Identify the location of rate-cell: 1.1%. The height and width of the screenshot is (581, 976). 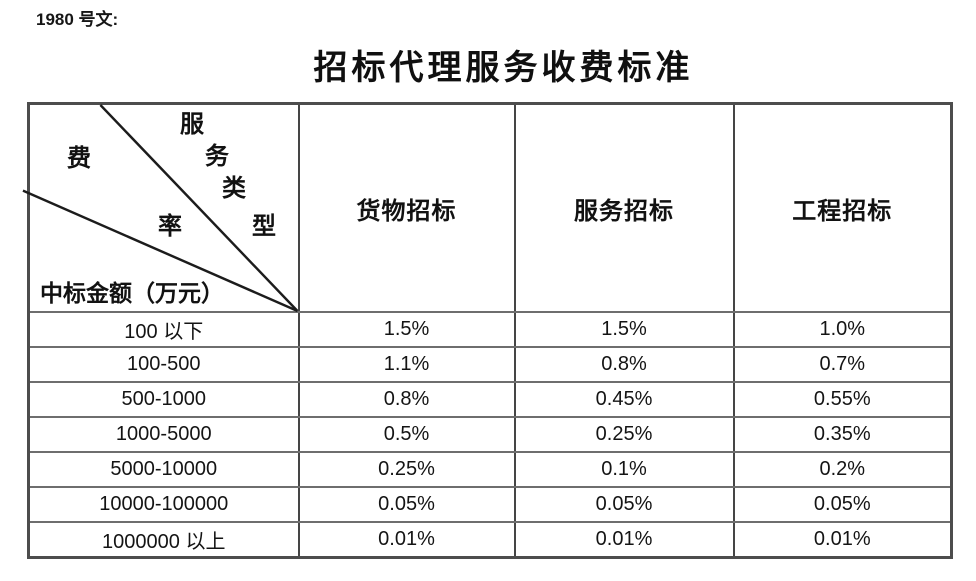
(406, 364).